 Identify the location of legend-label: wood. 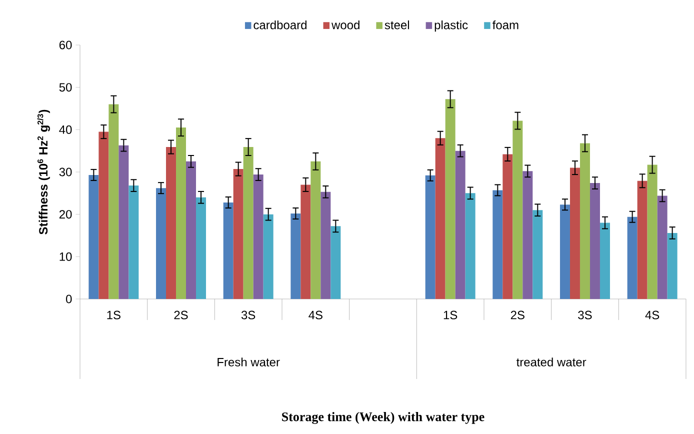
(346, 25).